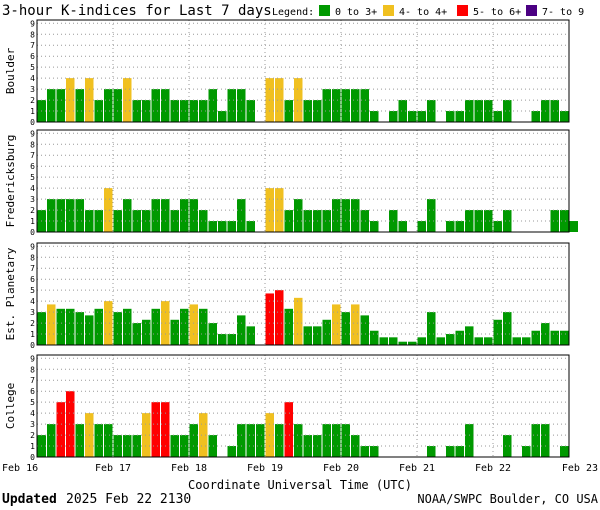 The image size is (600, 510). I want to click on y-tick-label: 9, so click(32, 358).